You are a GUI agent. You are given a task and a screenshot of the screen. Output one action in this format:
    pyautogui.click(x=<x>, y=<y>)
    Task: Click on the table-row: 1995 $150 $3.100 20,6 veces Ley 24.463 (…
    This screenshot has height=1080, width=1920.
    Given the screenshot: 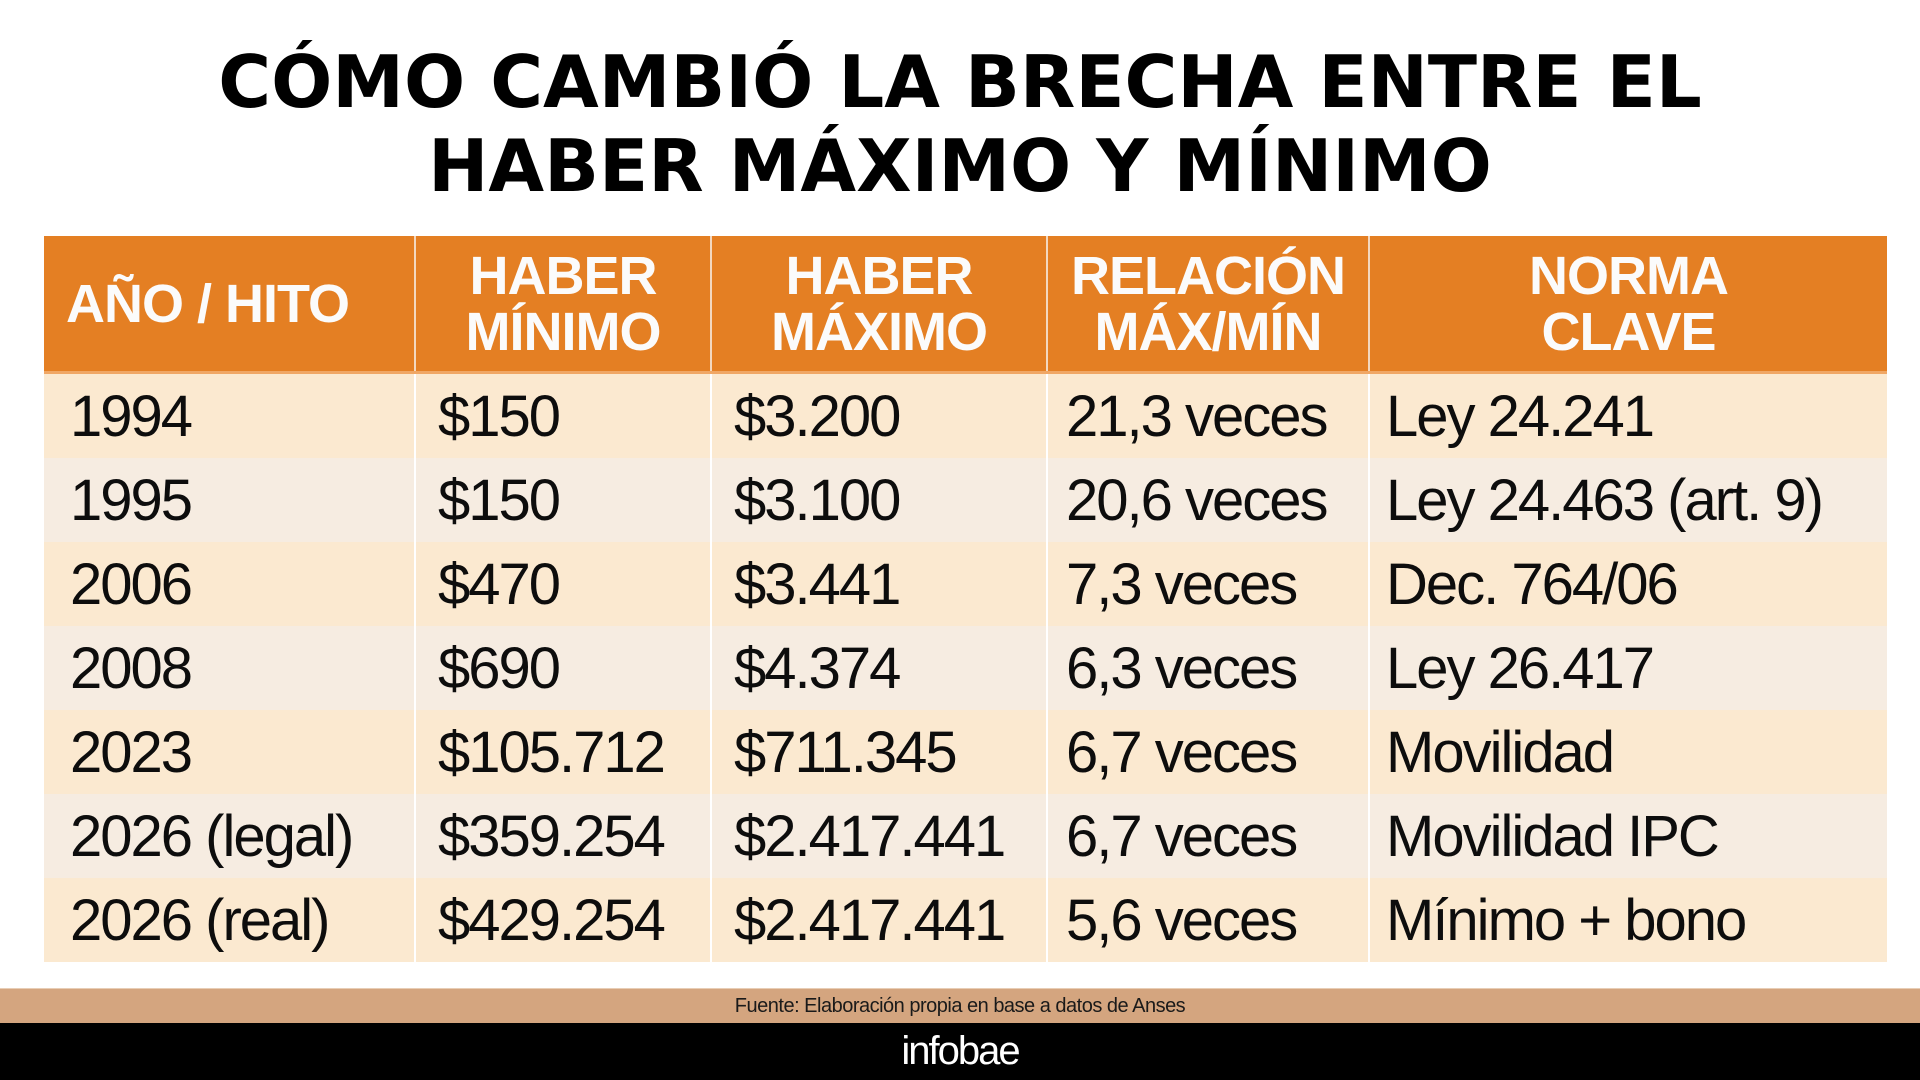 What is the action you would take?
    pyautogui.click(x=965, y=500)
    